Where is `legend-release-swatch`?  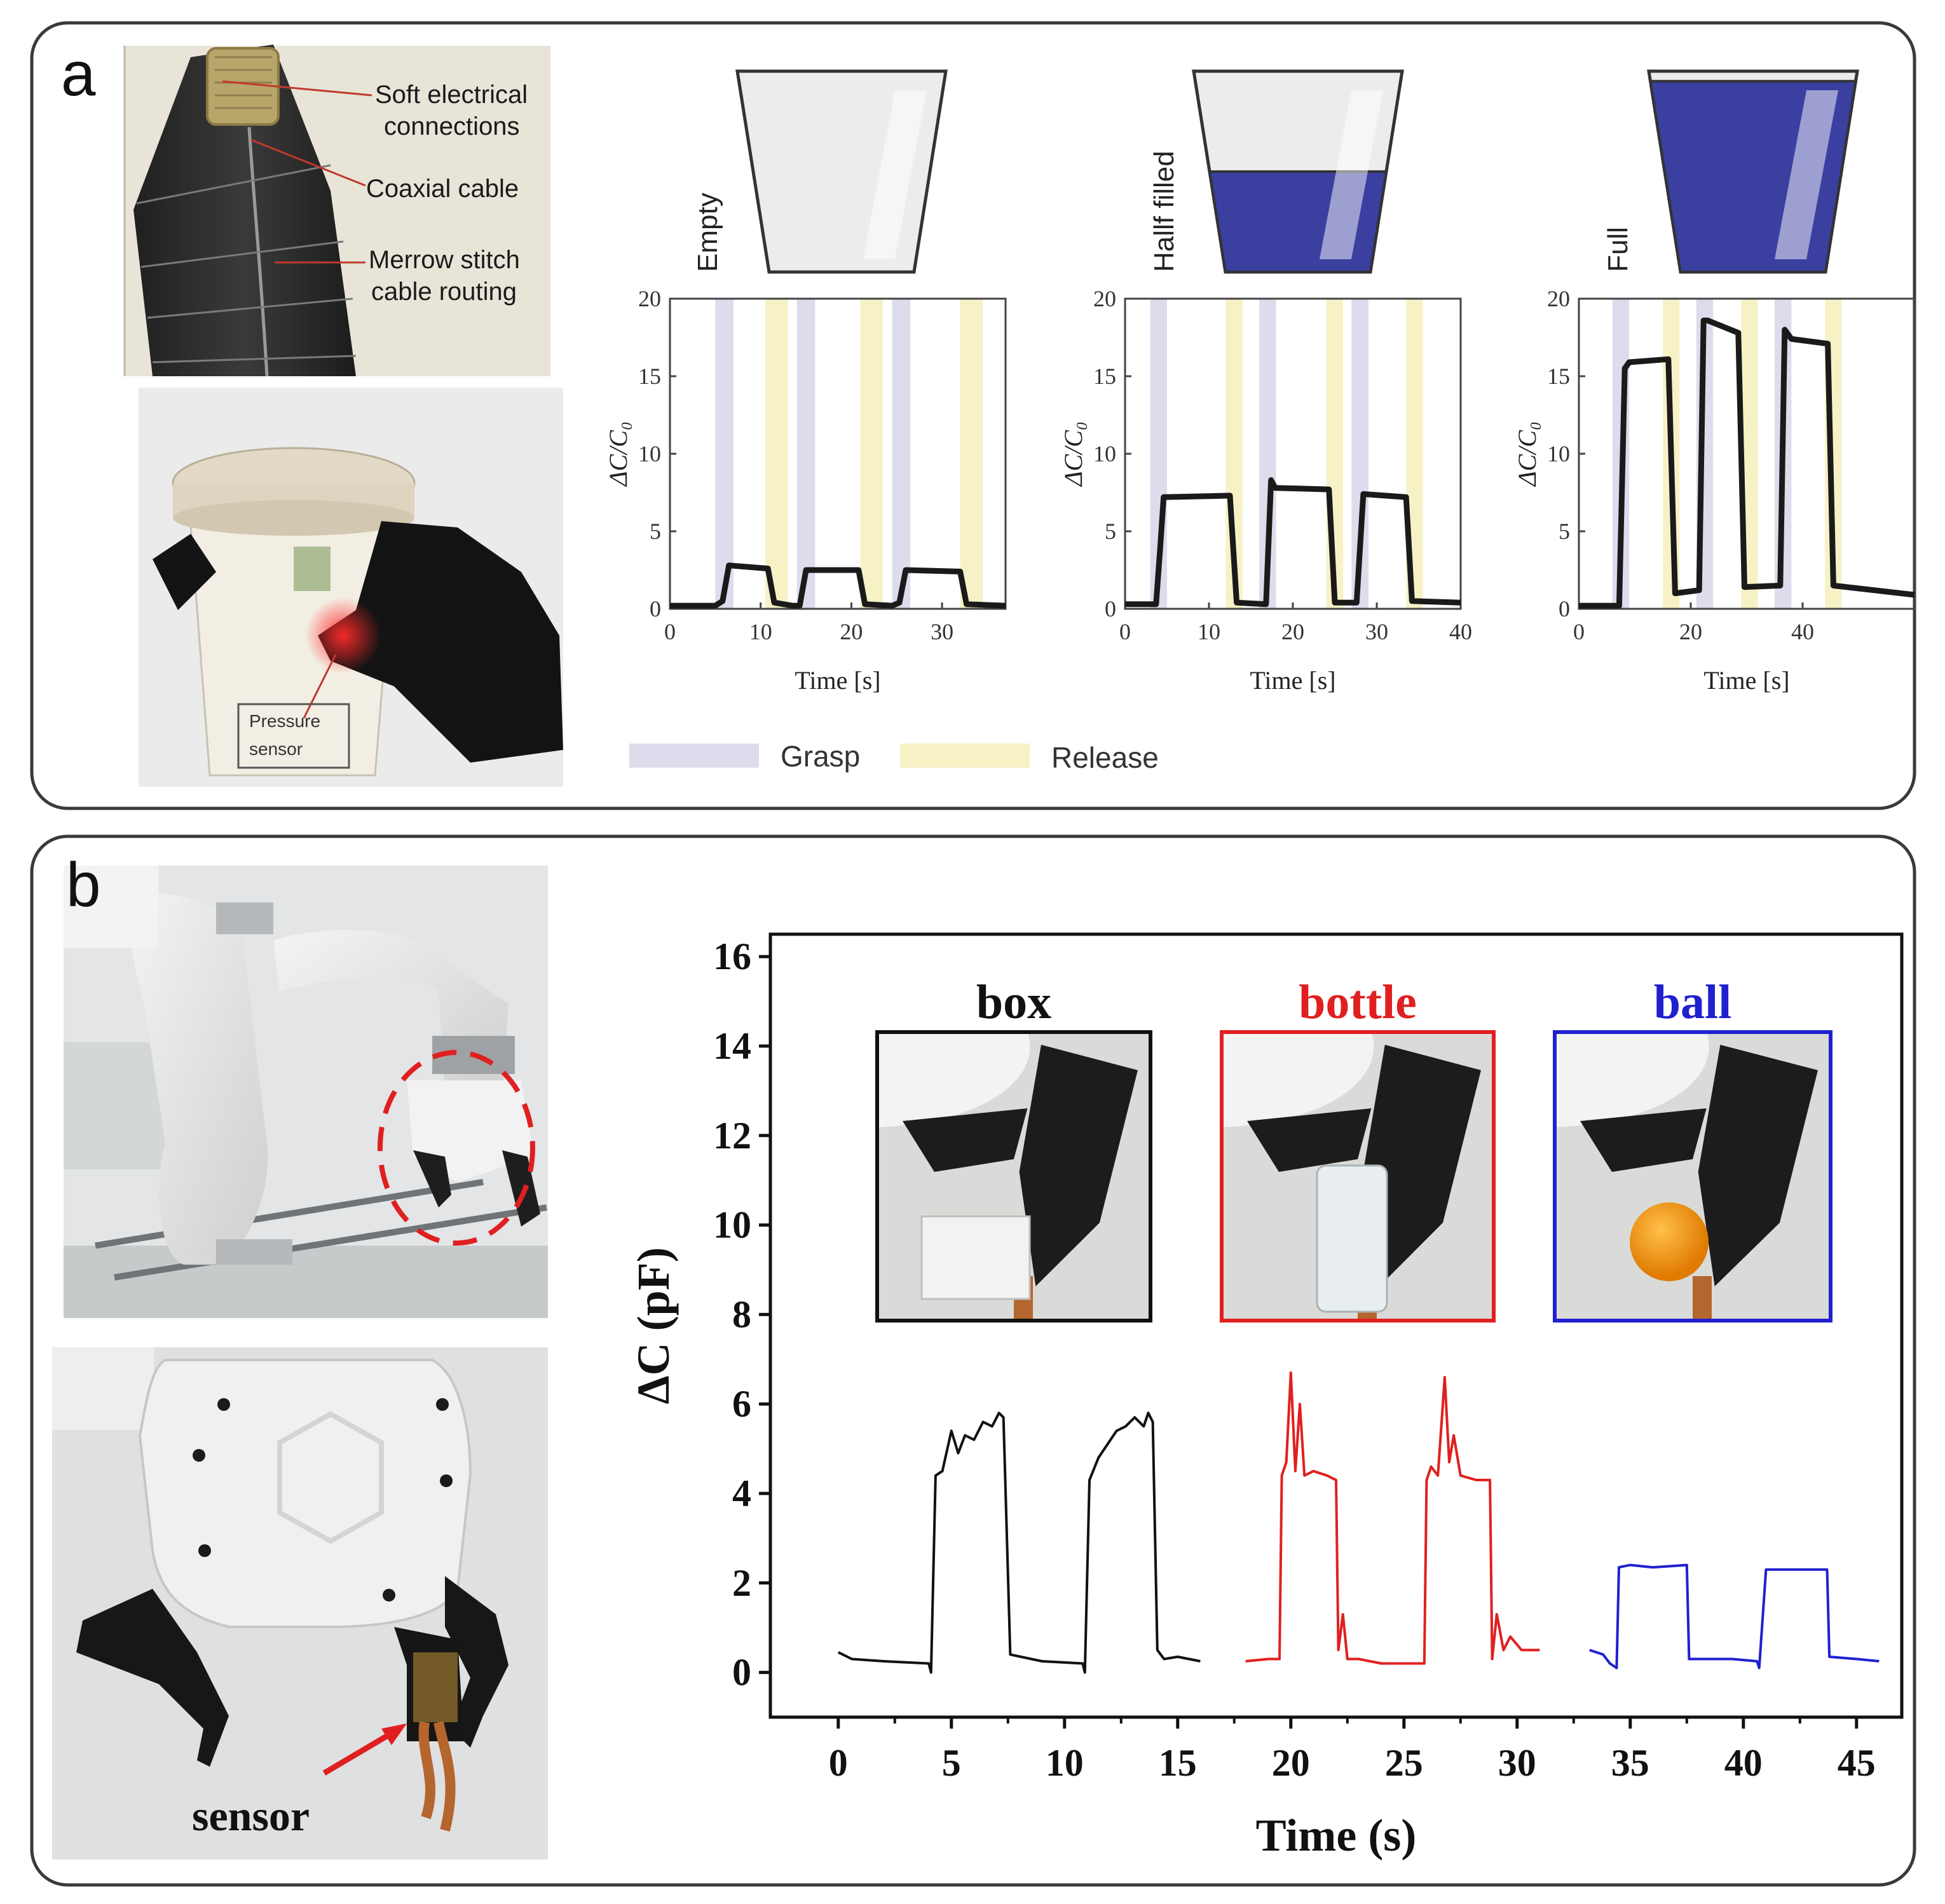 legend-release-swatch is located at coordinates (965, 756).